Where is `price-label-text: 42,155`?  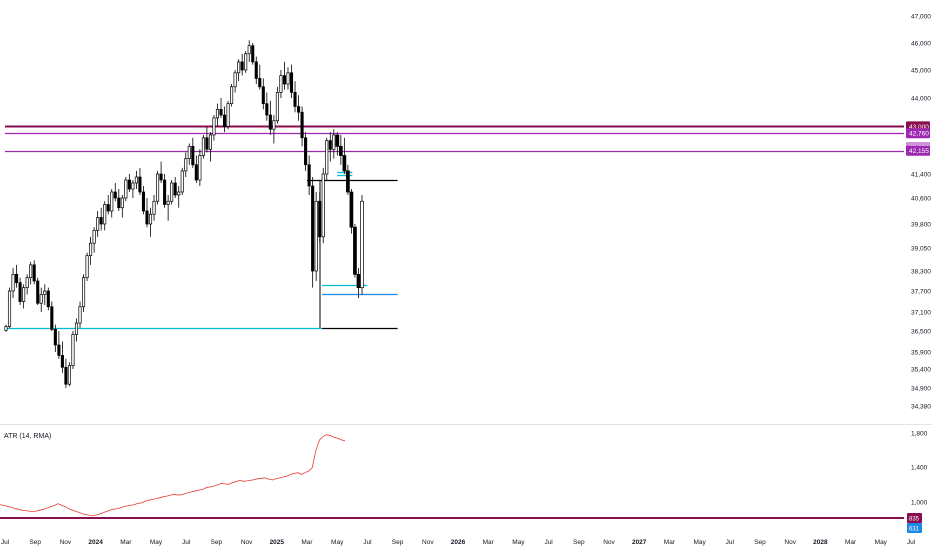
price-label-text: 42,155 is located at coordinates (919, 151).